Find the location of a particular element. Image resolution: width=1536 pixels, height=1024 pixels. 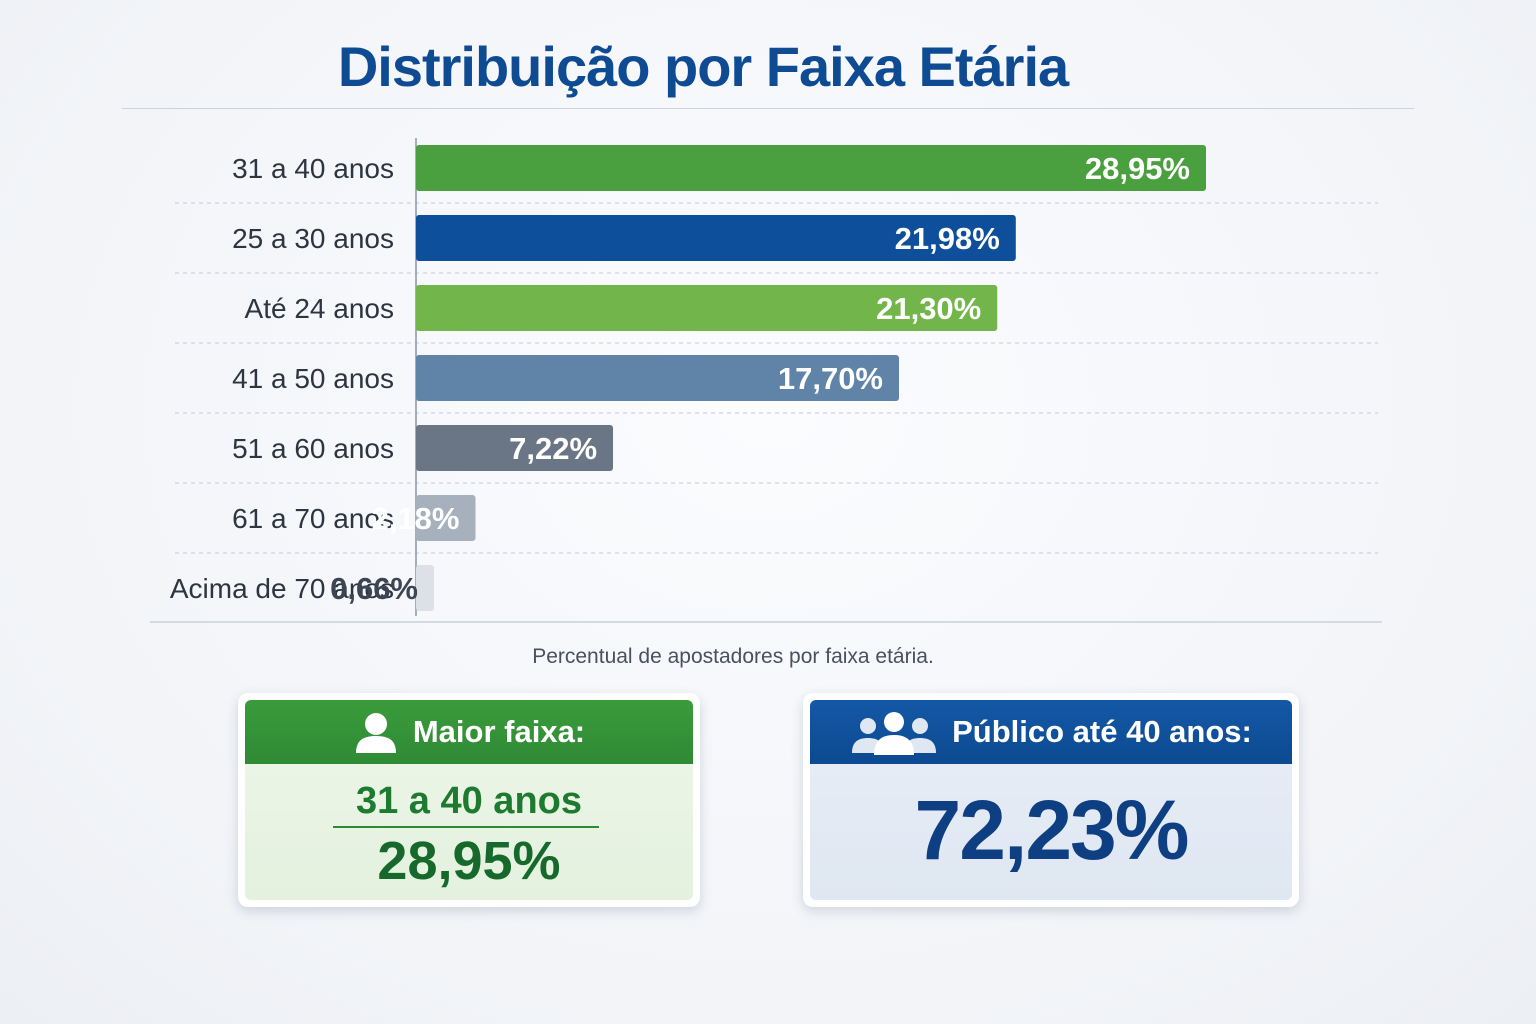

category-label: 61 a 70 anos is located at coordinates (313, 518).